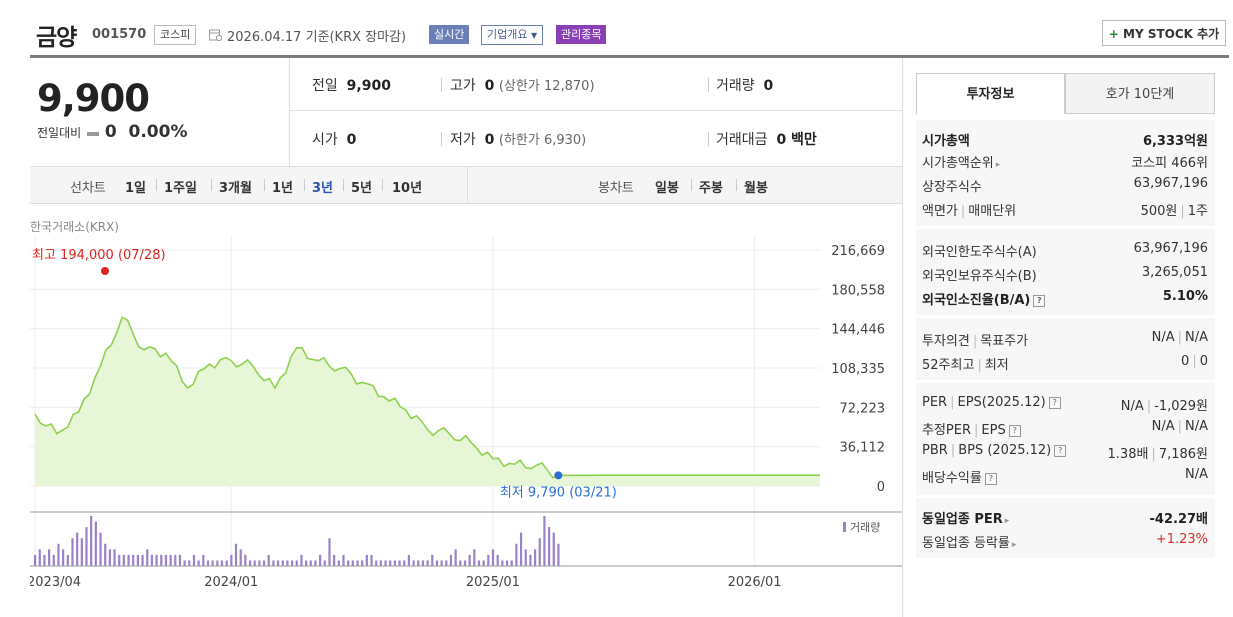 The height and width of the screenshot is (617, 1233). I want to click on add-my-stock-button: + MY STOCK 추가, so click(1164, 33).